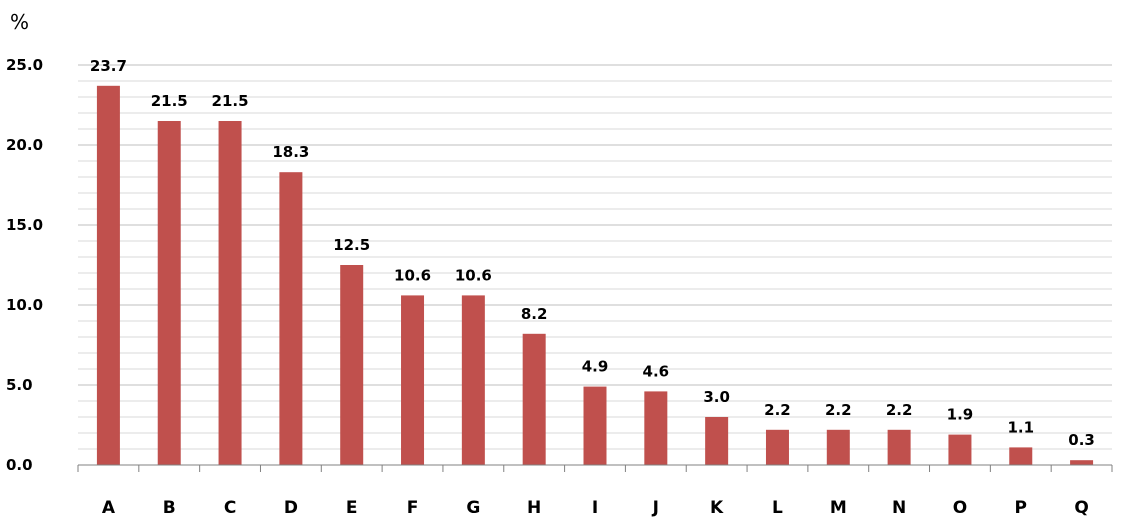 The width and height of the screenshot is (1121, 523). What do you see at coordinates (1021, 508) in the screenshot?
I see `category-label: P` at bounding box center [1021, 508].